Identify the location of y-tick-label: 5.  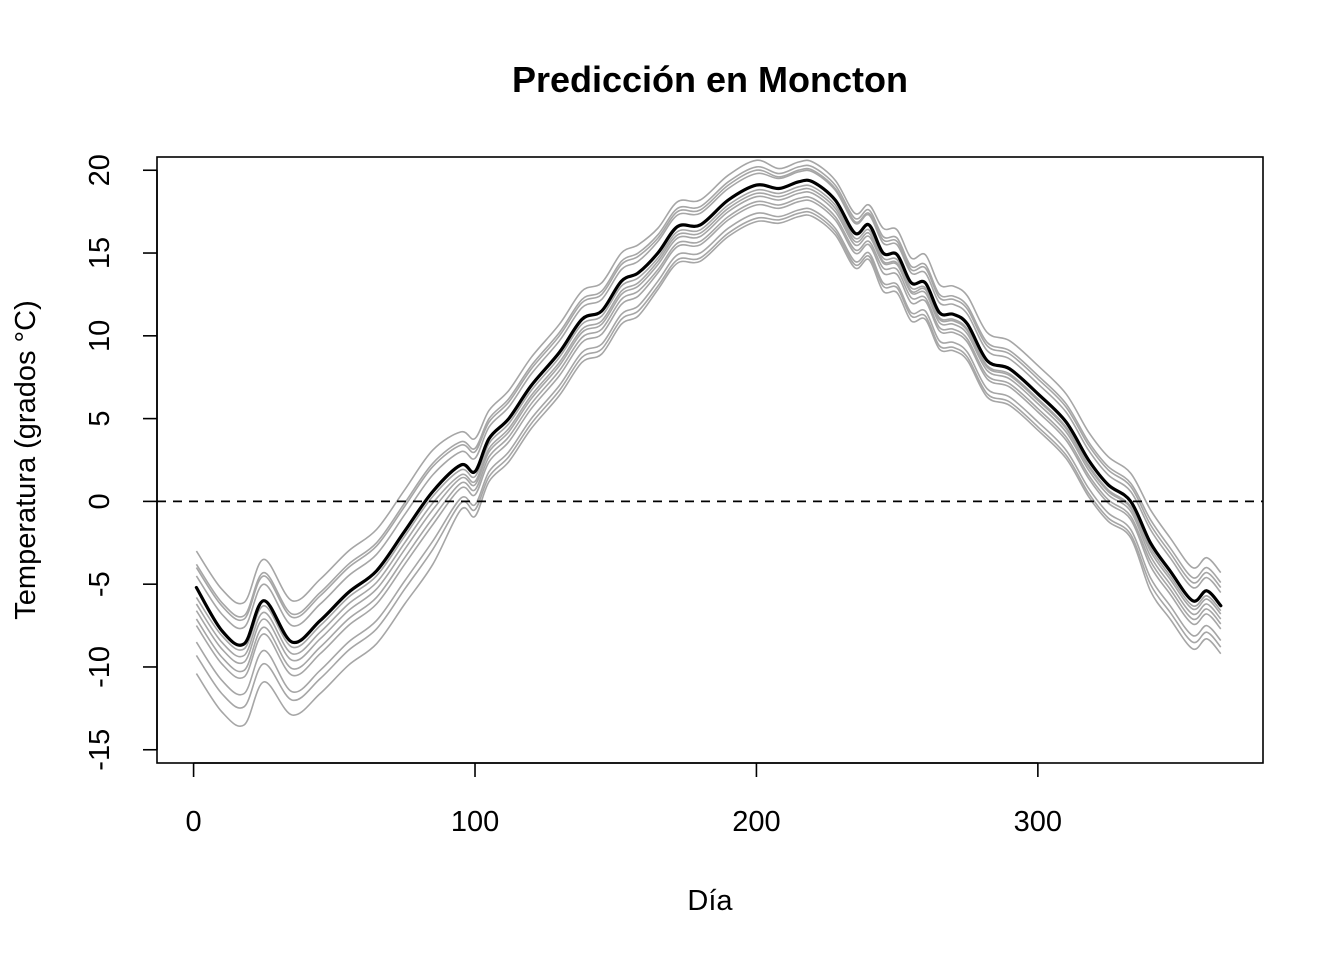
(100, 419).